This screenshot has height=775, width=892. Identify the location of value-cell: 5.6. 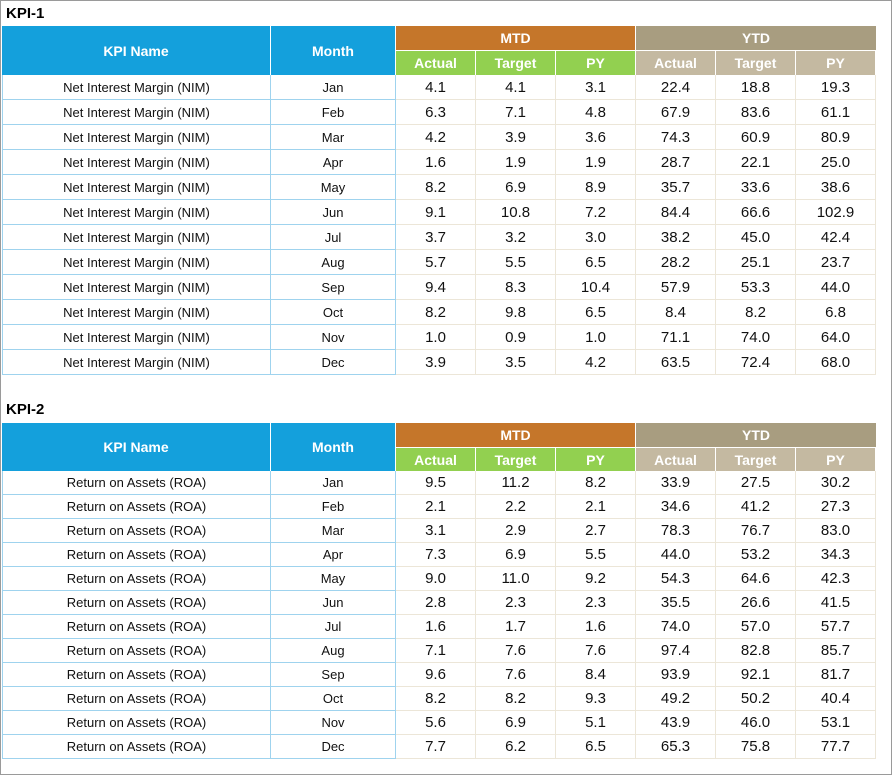
(436, 723).